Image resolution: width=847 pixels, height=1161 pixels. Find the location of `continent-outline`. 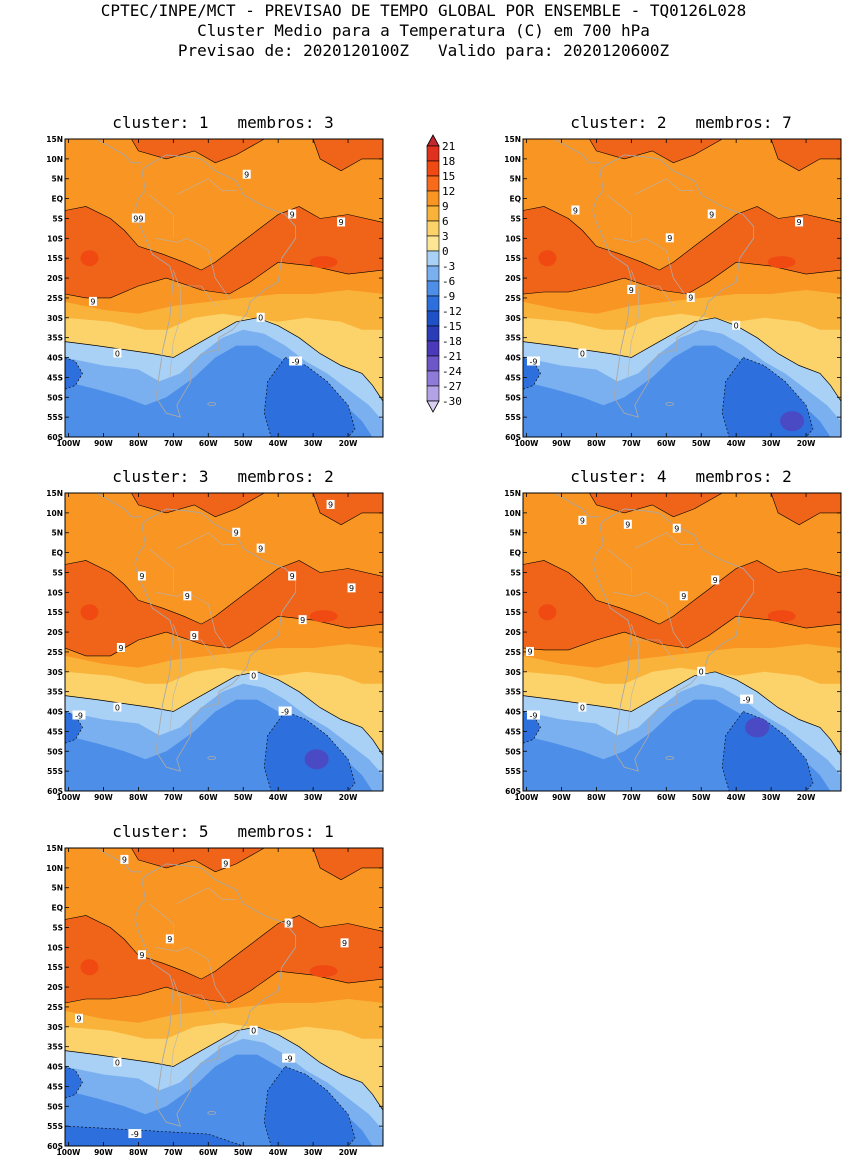

continent-outline is located at coordinates (215, 640).